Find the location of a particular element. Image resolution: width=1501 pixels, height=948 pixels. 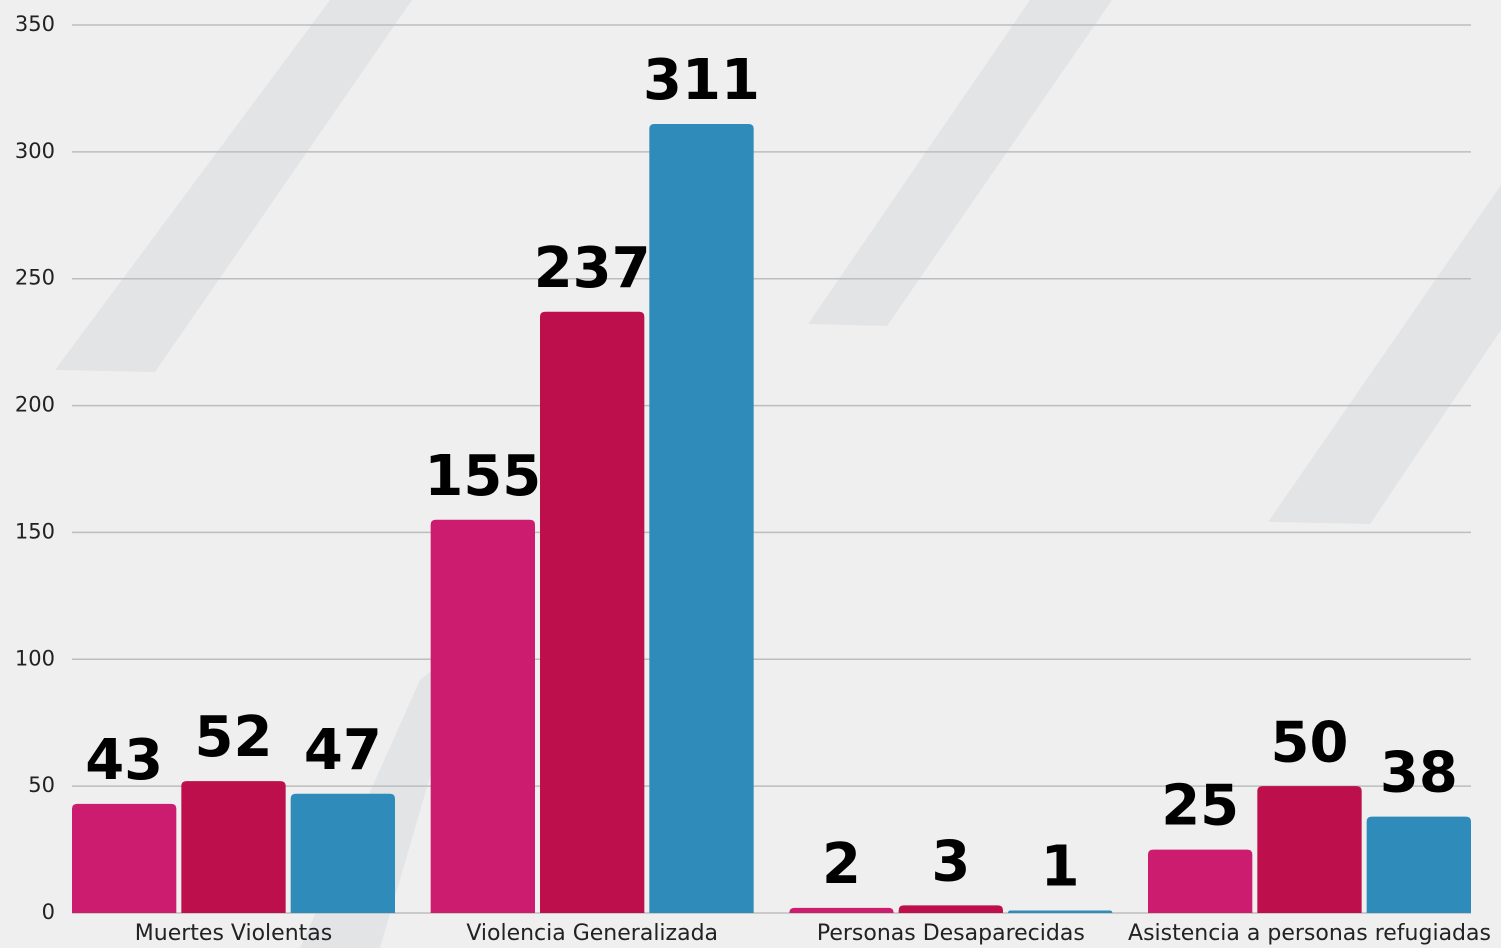

x-tick-label: Asistencia a personas refugiadas is located at coordinates (1309, 933).